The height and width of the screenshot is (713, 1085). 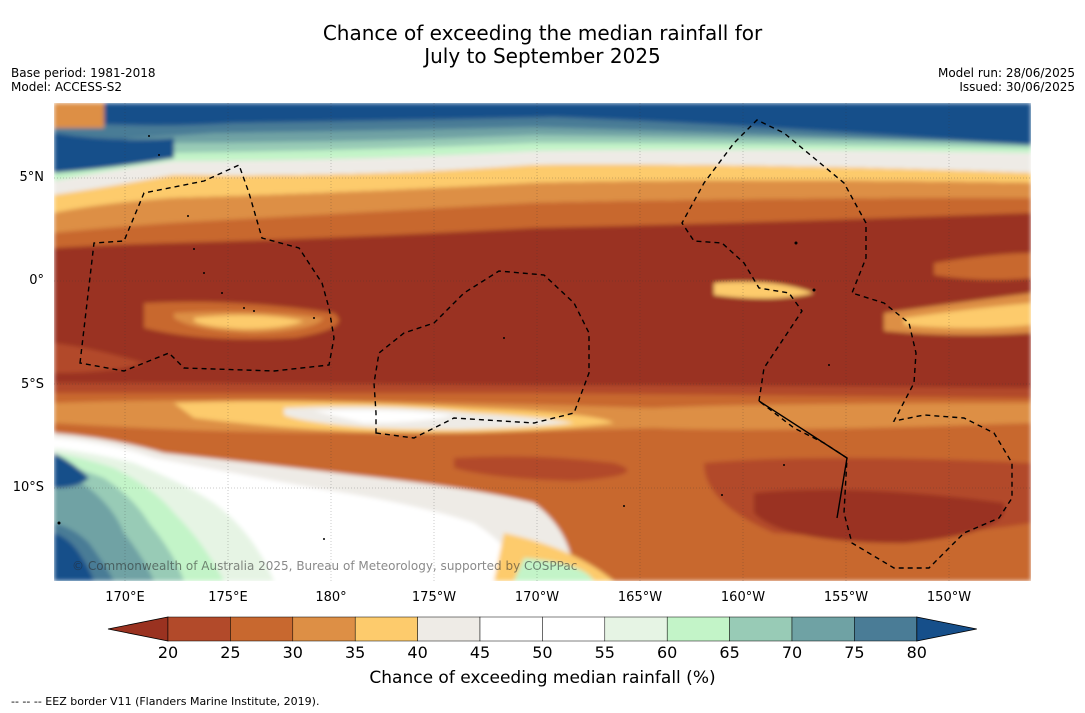 I want to click on lon-label-150w: 150°W, so click(x=949, y=597).